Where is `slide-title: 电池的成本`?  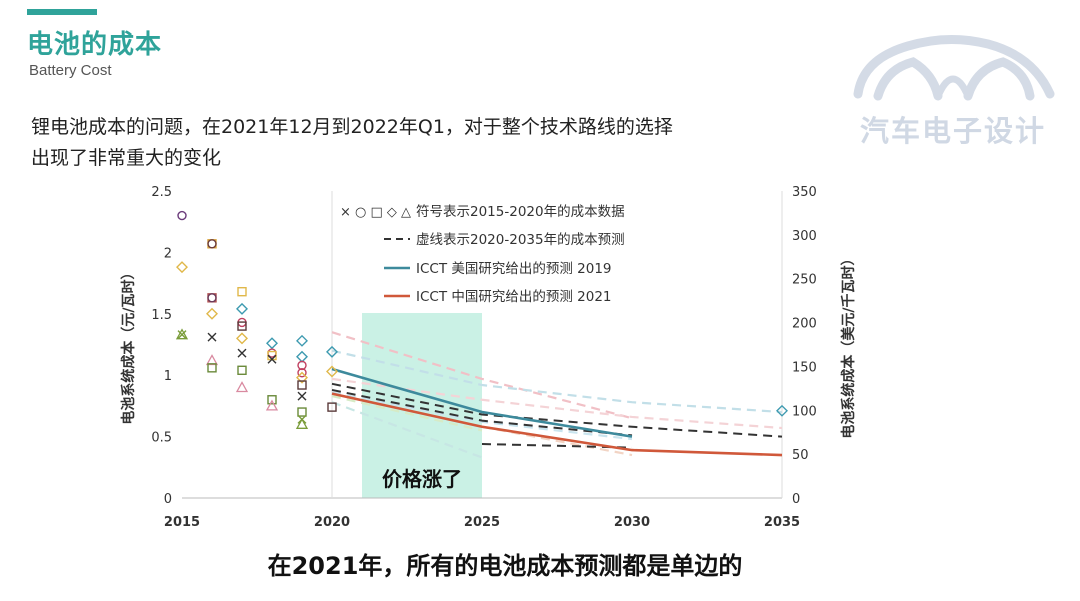 slide-title: 电池的成本 is located at coordinates (95, 45).